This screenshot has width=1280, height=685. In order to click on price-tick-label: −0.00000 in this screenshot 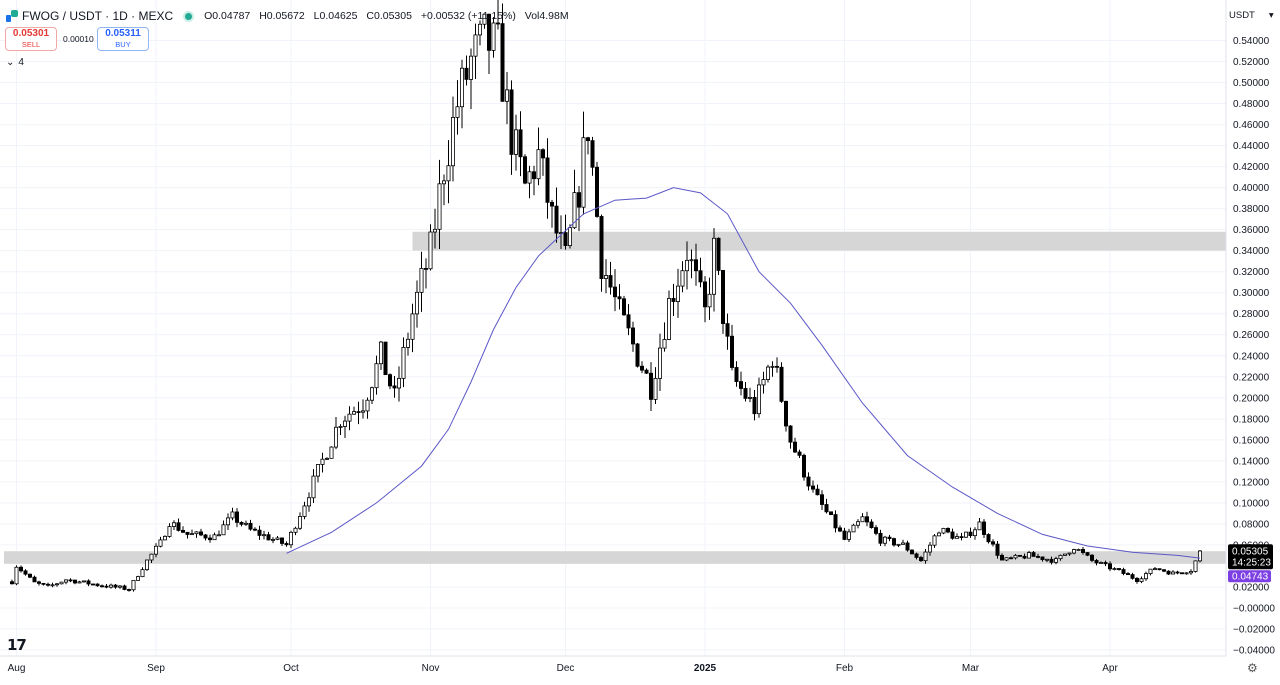, I will do `click(1254, 608)`.